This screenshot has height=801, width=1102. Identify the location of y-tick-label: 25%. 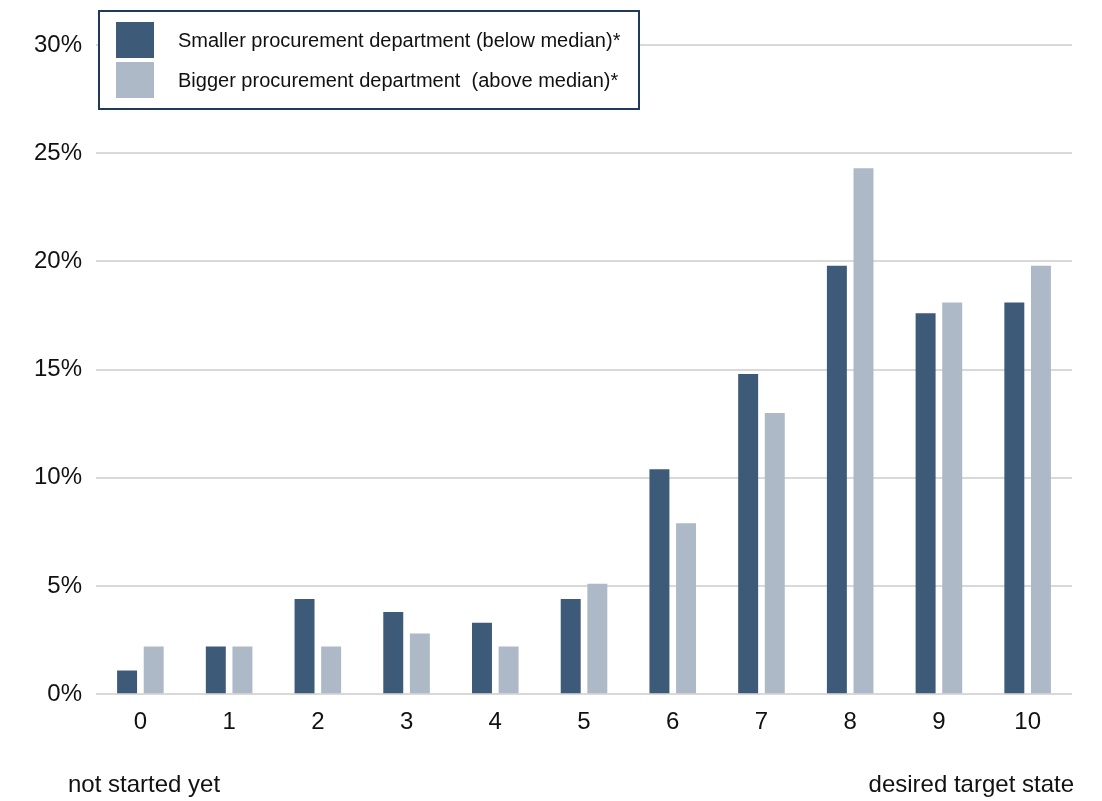
(58, 151).